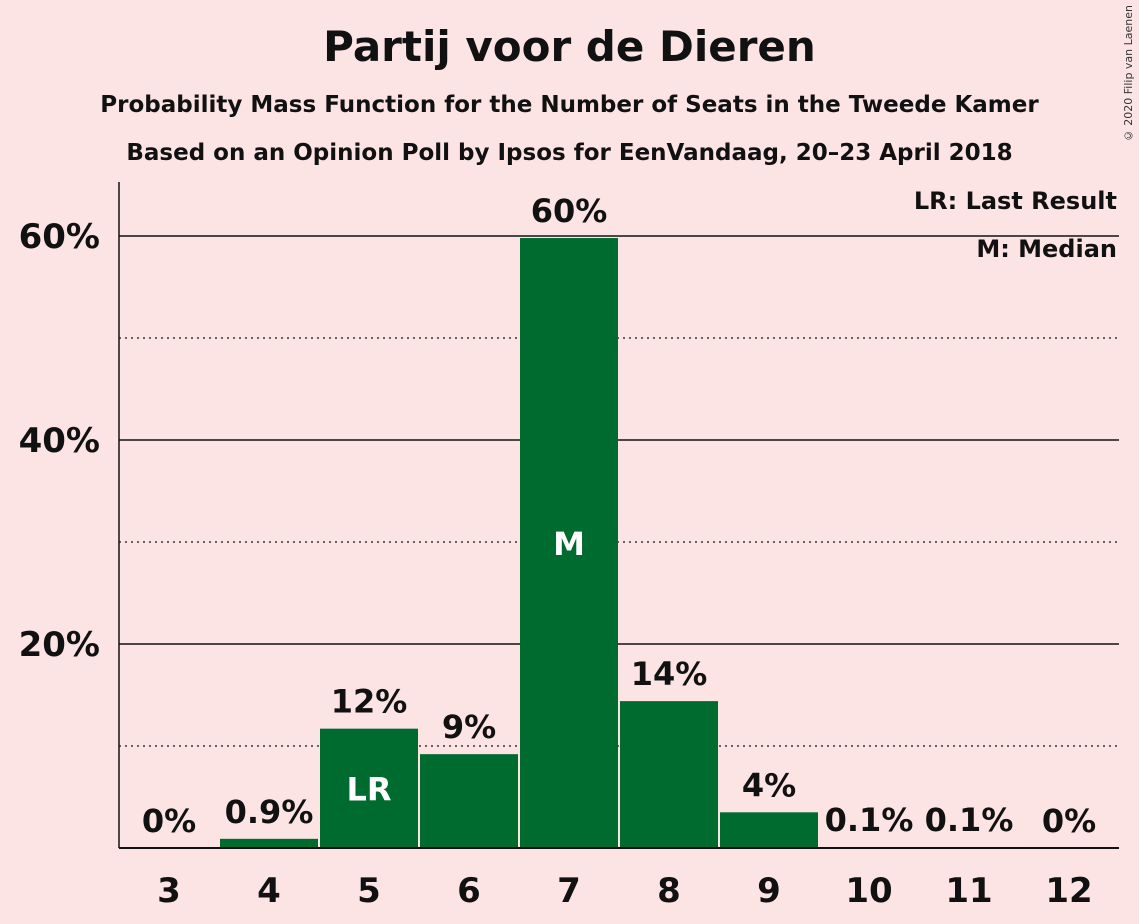  I want to click on x-tick-label: 7, so click(569, 891).